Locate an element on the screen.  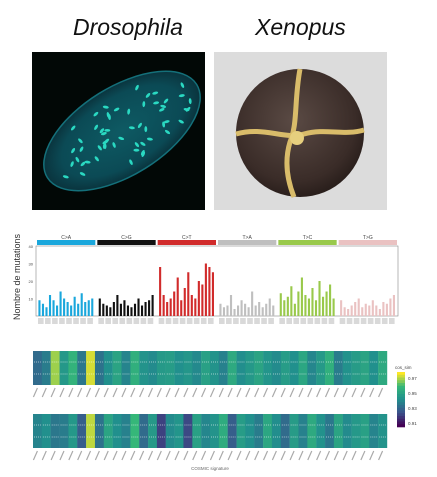
legend-title: cos_sim is located at coordinates (403, 367).